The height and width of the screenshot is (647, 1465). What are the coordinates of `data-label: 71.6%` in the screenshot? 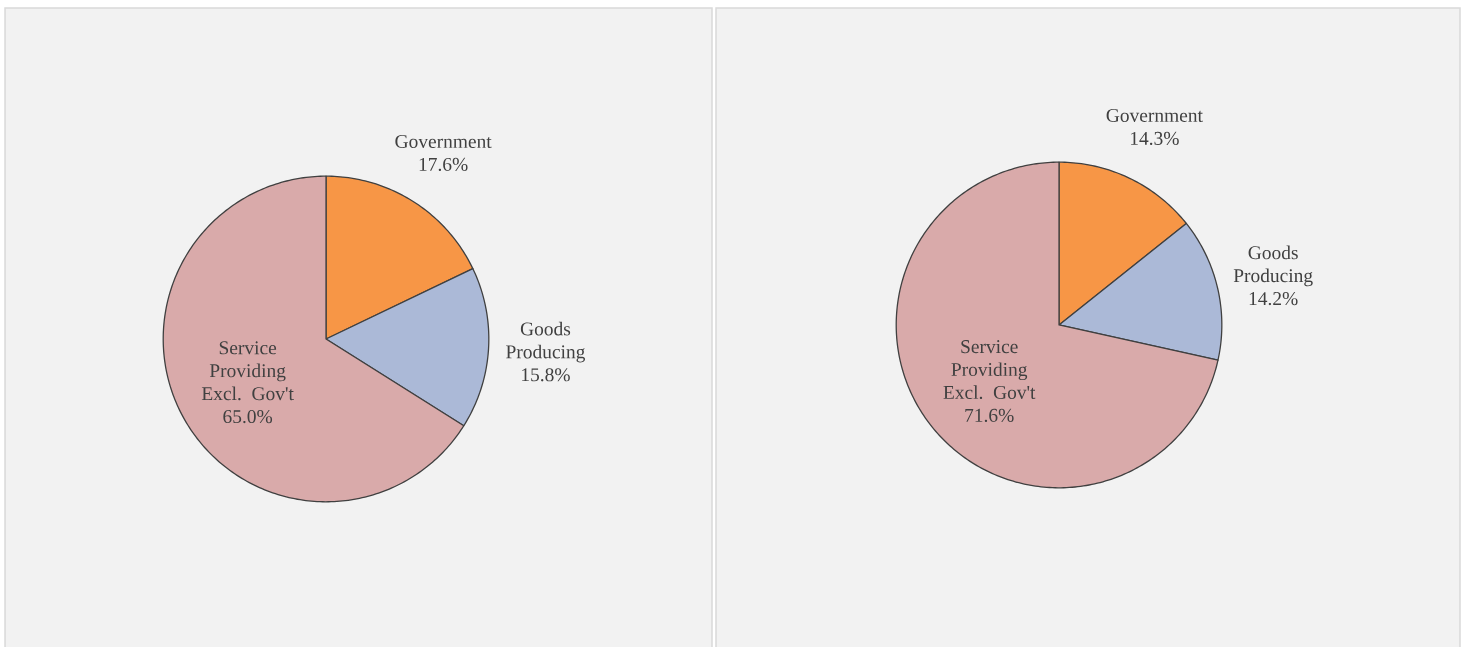 It's located at (989, 415).